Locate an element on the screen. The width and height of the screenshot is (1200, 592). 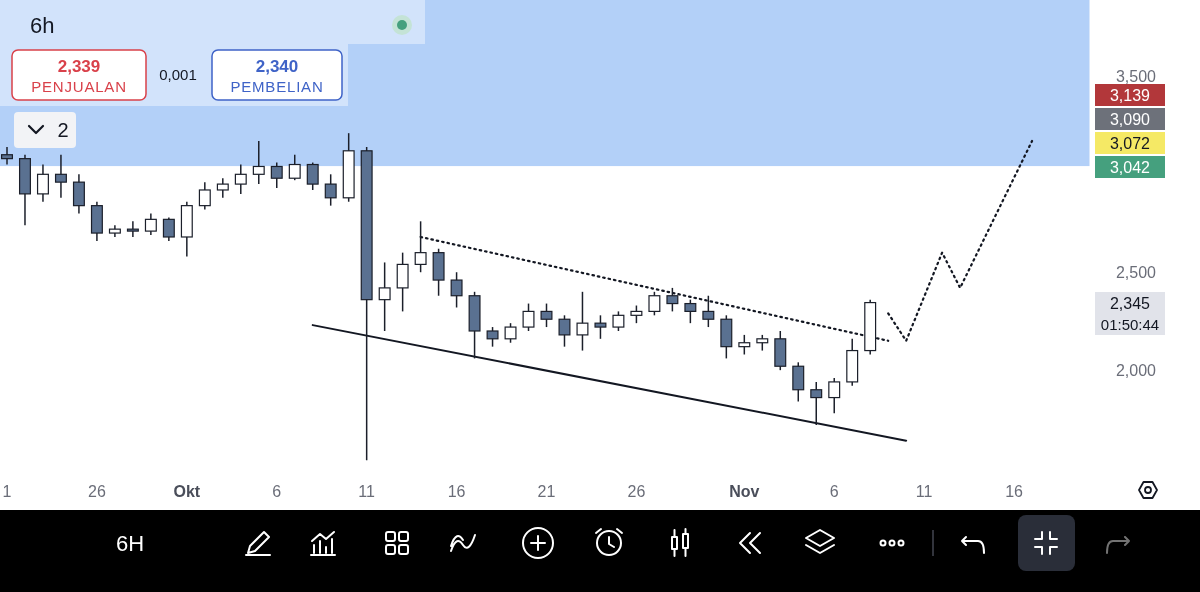
annotation: 2,339 is located at coordinates (79, 66).